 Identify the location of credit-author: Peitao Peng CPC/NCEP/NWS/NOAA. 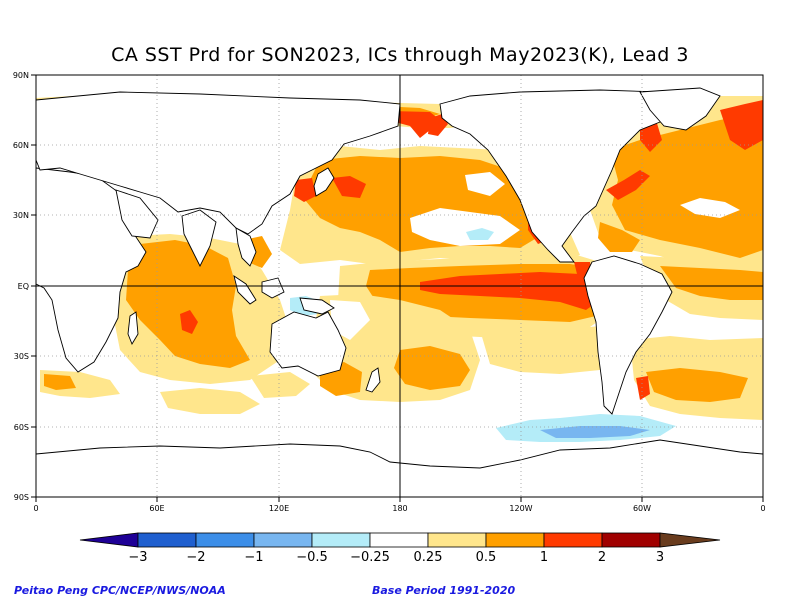
(120, 590).